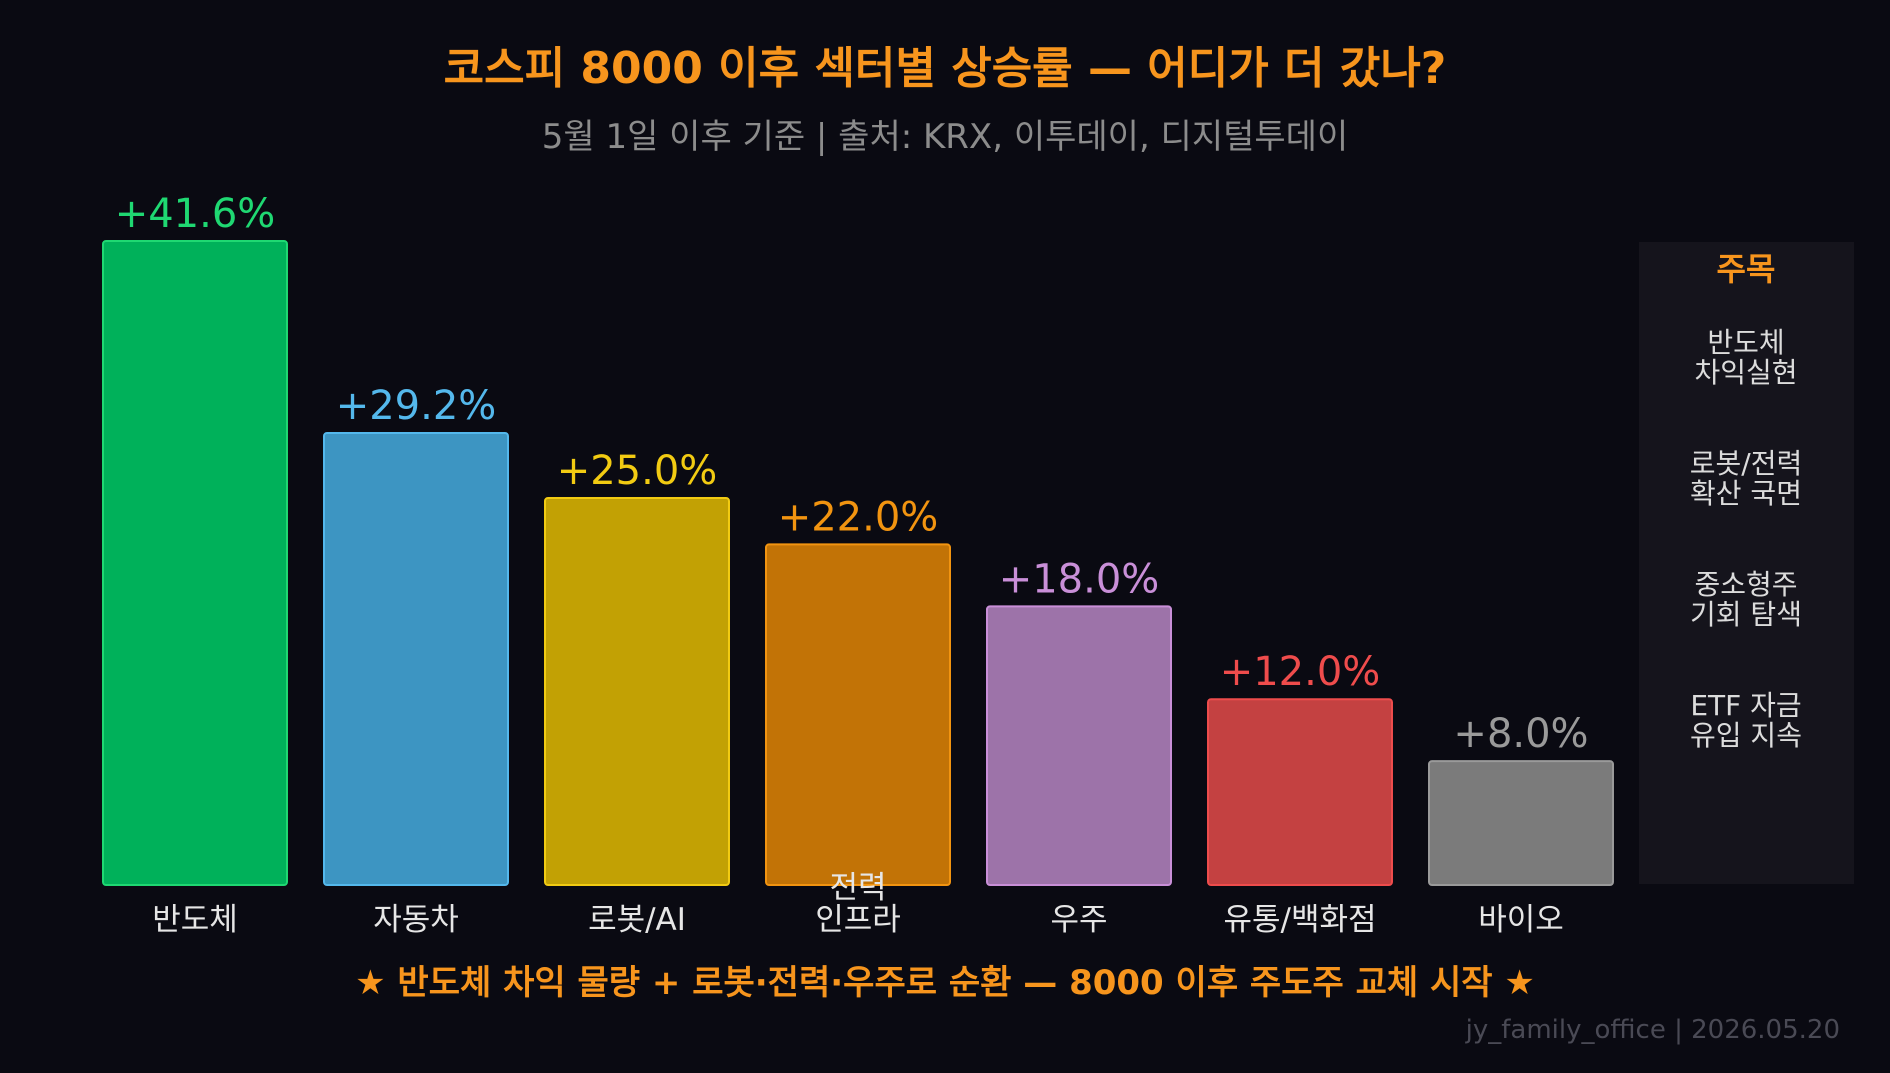  Describe the element at coordinates (1079, 579) in the screenshot. I see `value-label-4: +18.0%` at that location.